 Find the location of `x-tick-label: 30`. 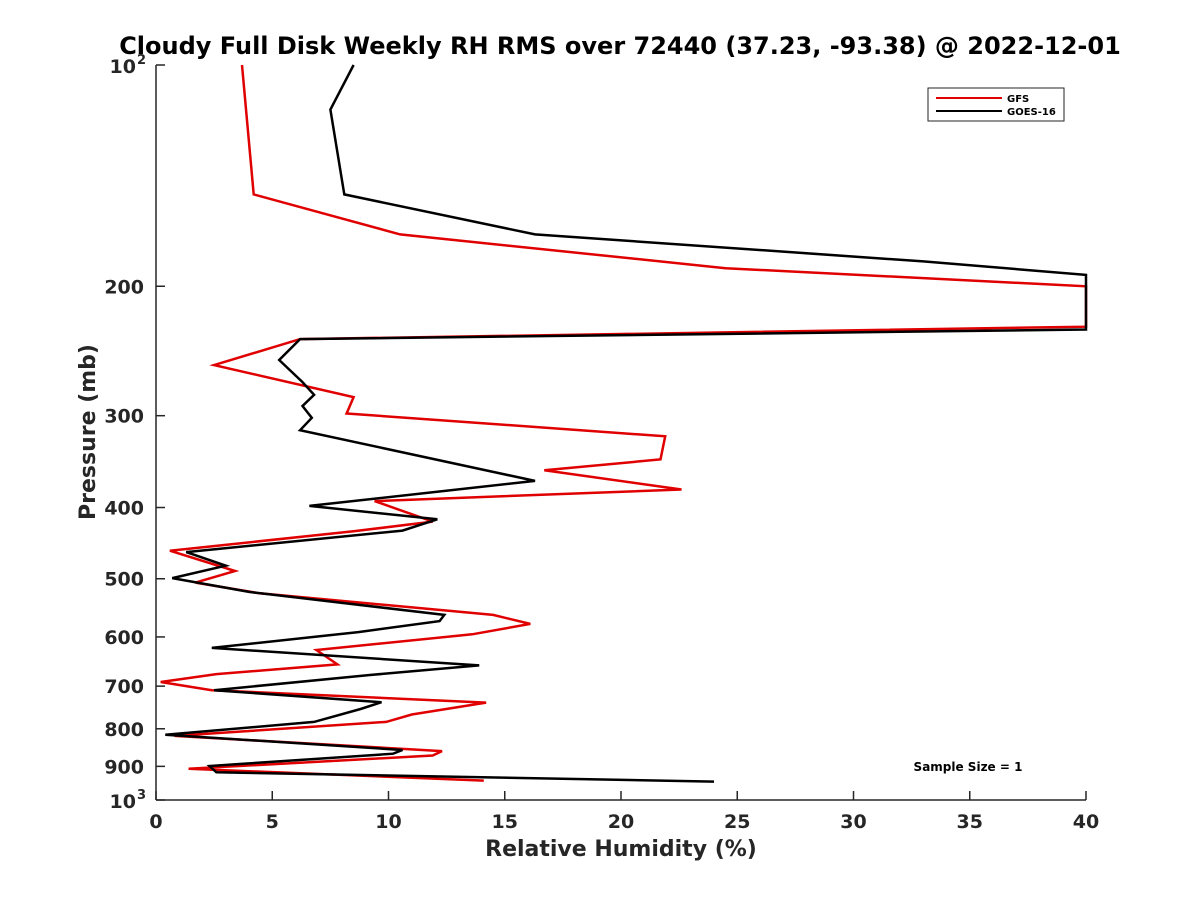

x-tick-label: 30 is located at coordinates (853, 822).